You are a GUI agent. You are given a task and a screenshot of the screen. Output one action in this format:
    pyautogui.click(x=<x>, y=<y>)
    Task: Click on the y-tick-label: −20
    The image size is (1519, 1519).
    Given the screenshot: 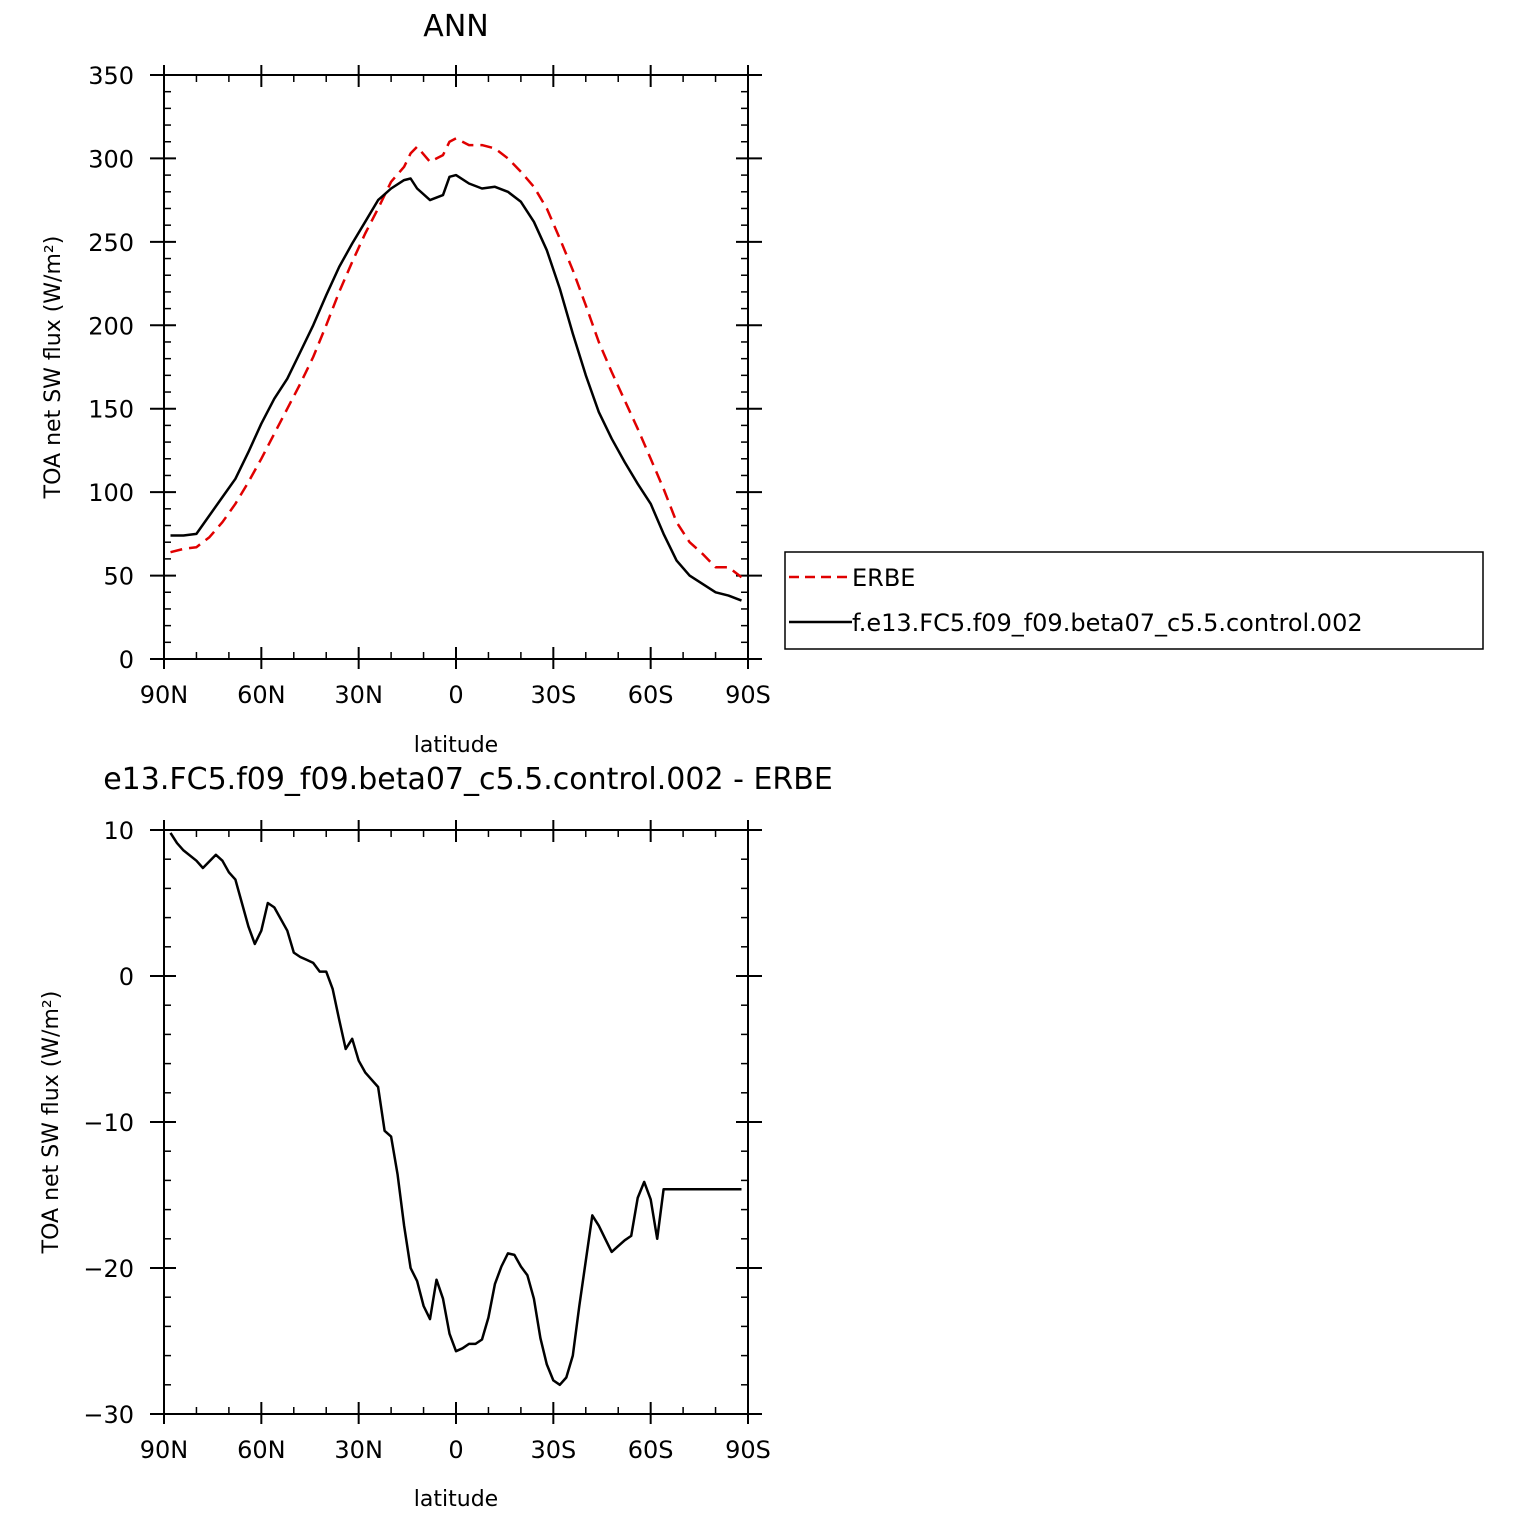 What is the action you would take?
    pyautogui.click(x=108, y=1269)
    